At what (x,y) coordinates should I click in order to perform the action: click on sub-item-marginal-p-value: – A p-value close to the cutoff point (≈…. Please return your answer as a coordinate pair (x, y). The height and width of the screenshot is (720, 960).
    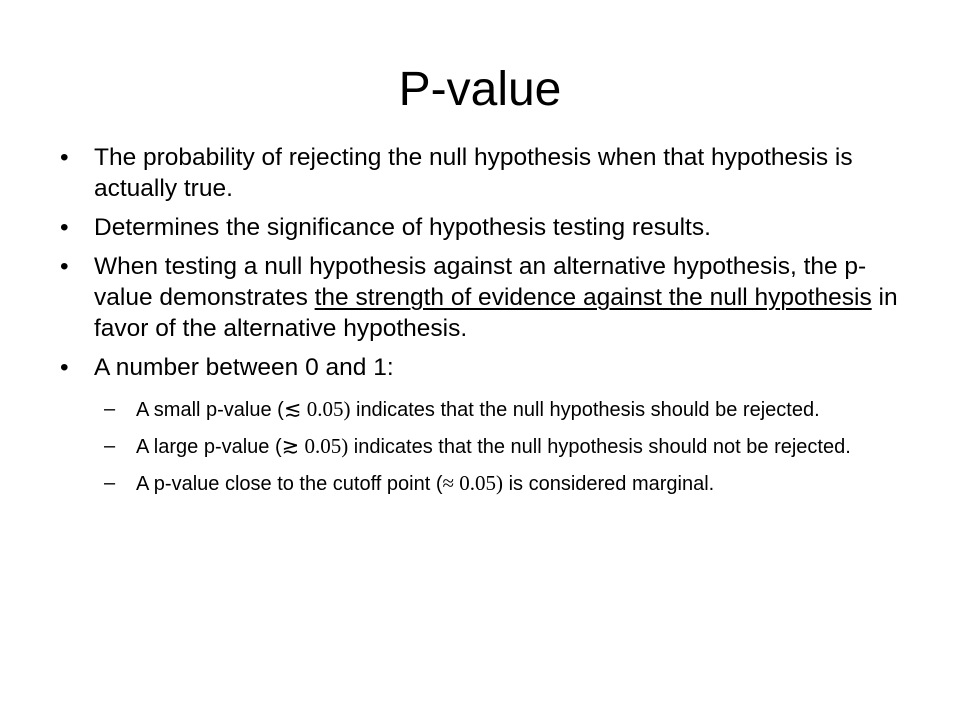
    Looking at the image, I should click on (496, 483).